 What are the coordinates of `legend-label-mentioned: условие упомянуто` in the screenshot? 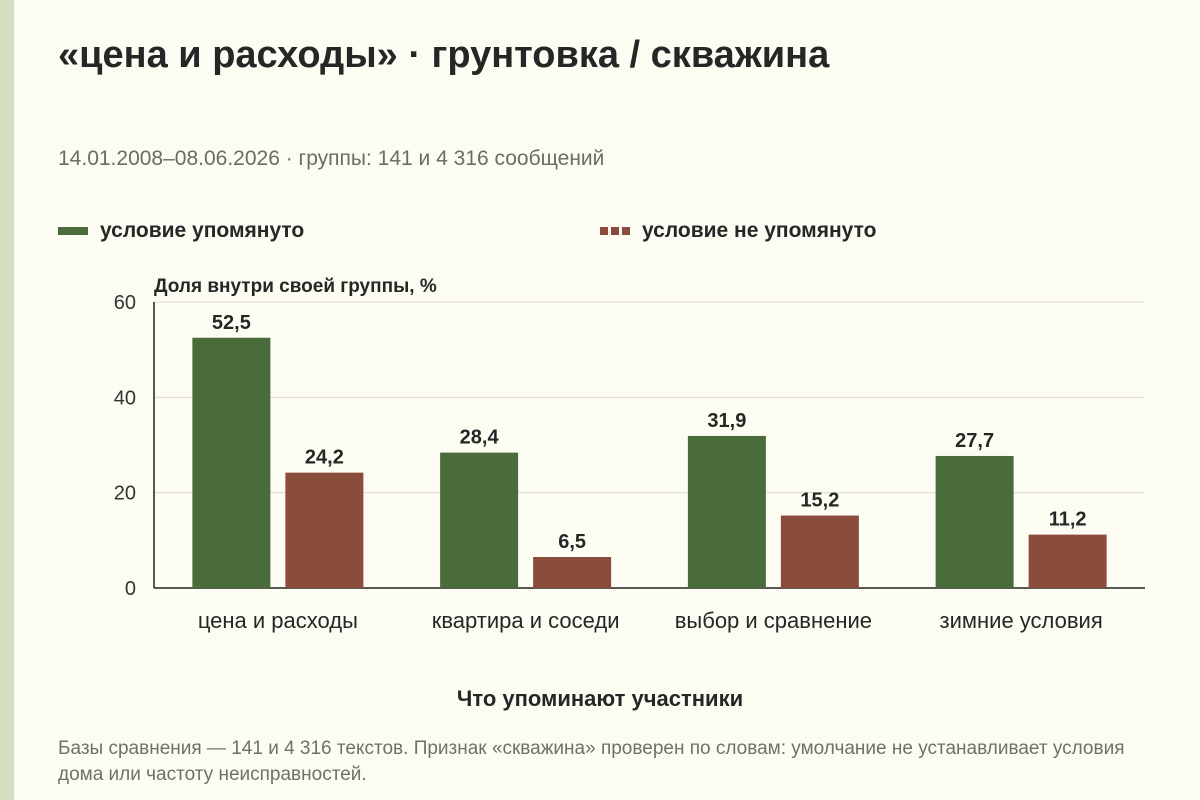 It's located at (202, 230).